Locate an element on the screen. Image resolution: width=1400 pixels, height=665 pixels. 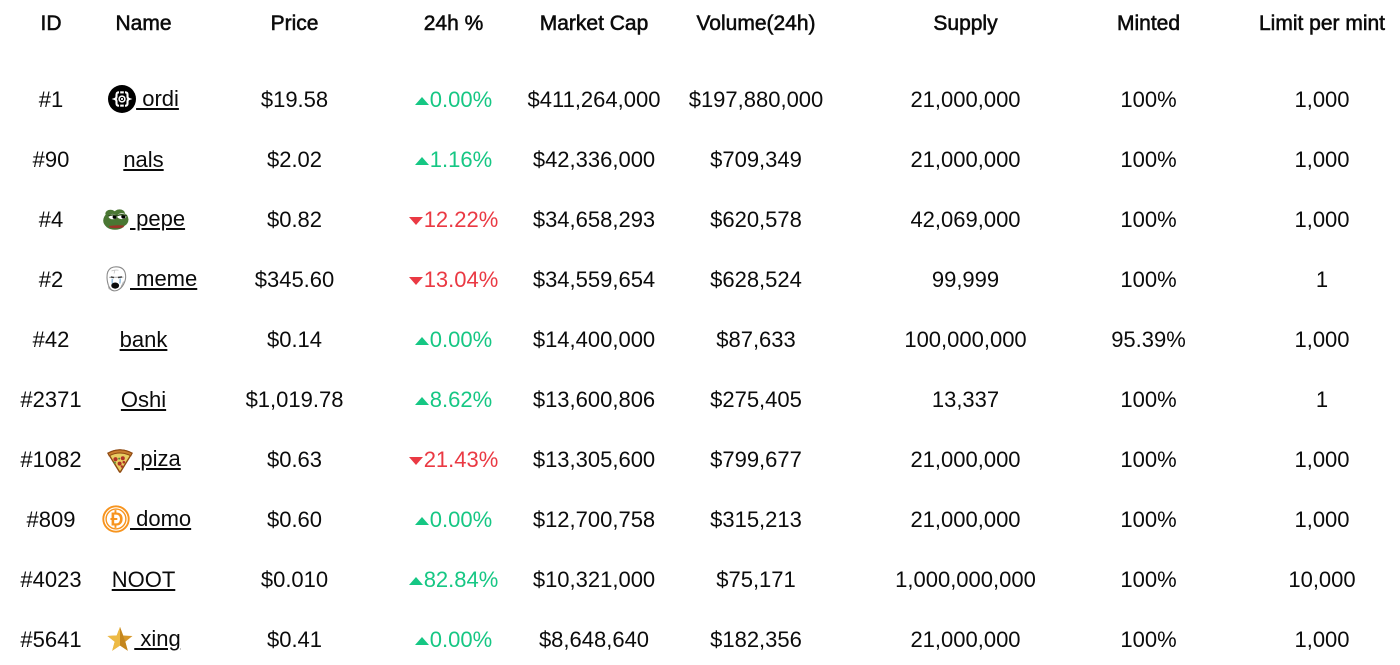
svg-text: Đ is located at coordinates (116, 519).